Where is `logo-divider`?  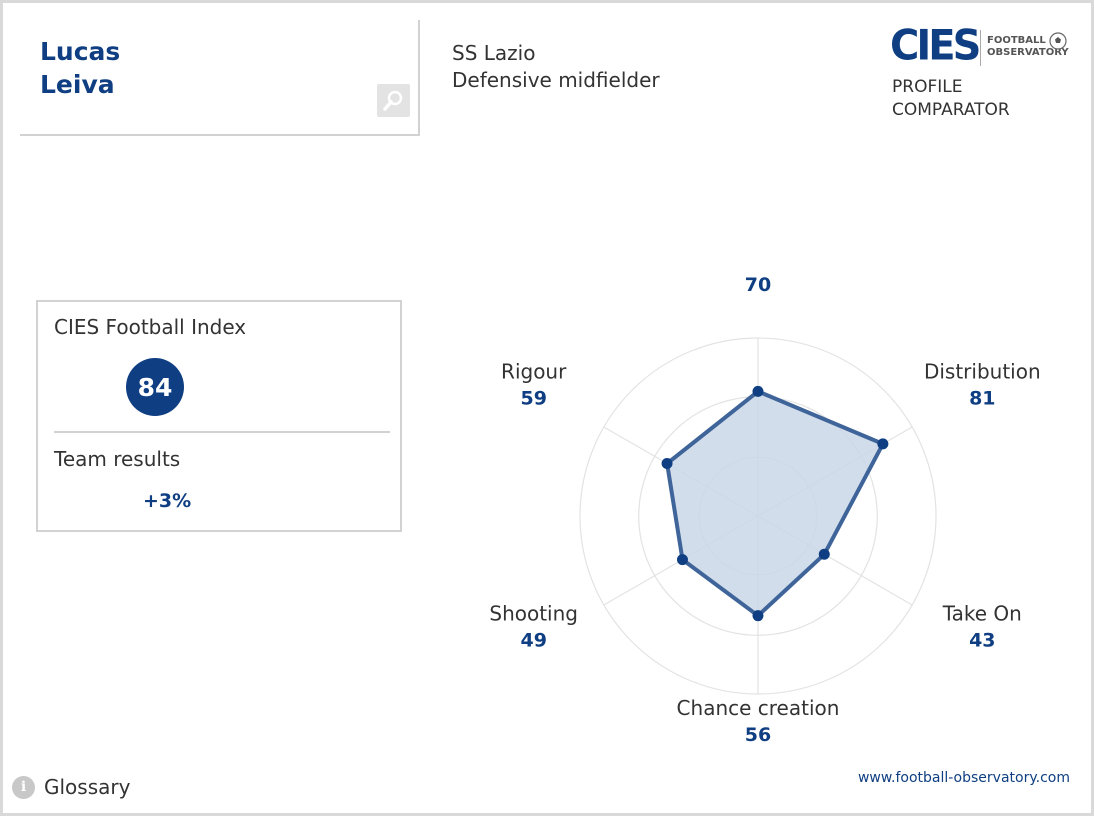 logo-divider is located at coordinates (980, 48).